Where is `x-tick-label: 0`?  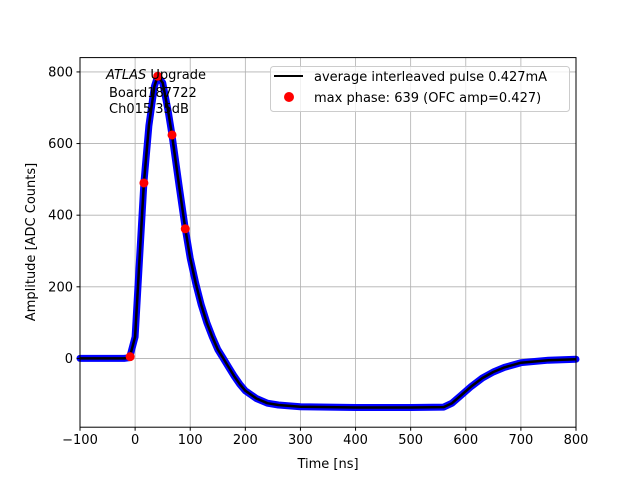 x-tick-label: 0 is located at coordinates (135, 440).